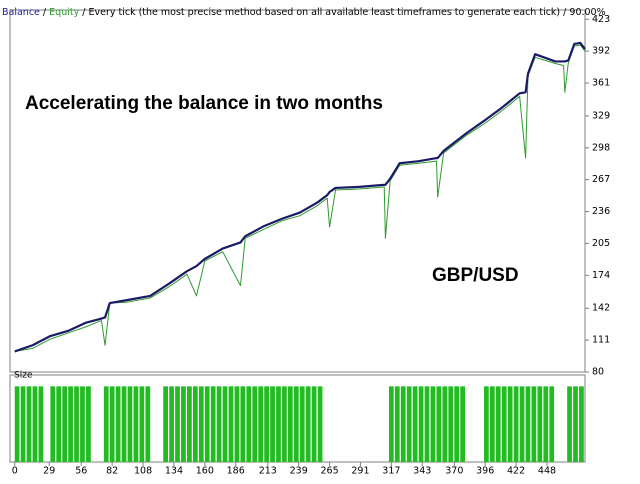  I want to click on y-tick-label: 111, so click(601, 340).